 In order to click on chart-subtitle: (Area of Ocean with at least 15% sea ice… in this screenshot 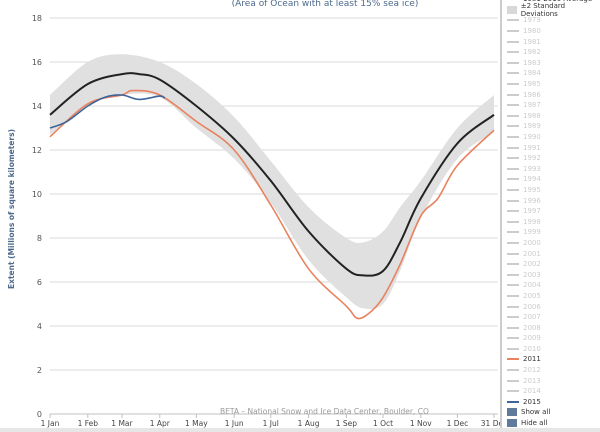, I will do `click(325, 4)`.